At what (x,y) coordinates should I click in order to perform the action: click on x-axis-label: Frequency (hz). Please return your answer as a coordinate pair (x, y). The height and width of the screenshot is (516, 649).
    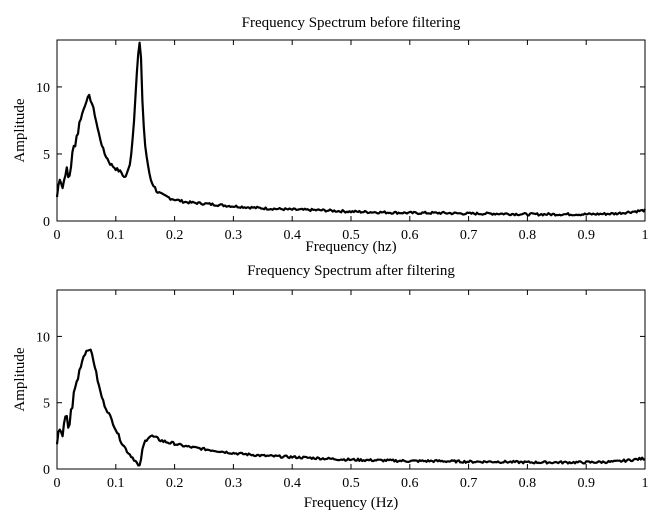
    Looking at the image, I should click on (350, 247).